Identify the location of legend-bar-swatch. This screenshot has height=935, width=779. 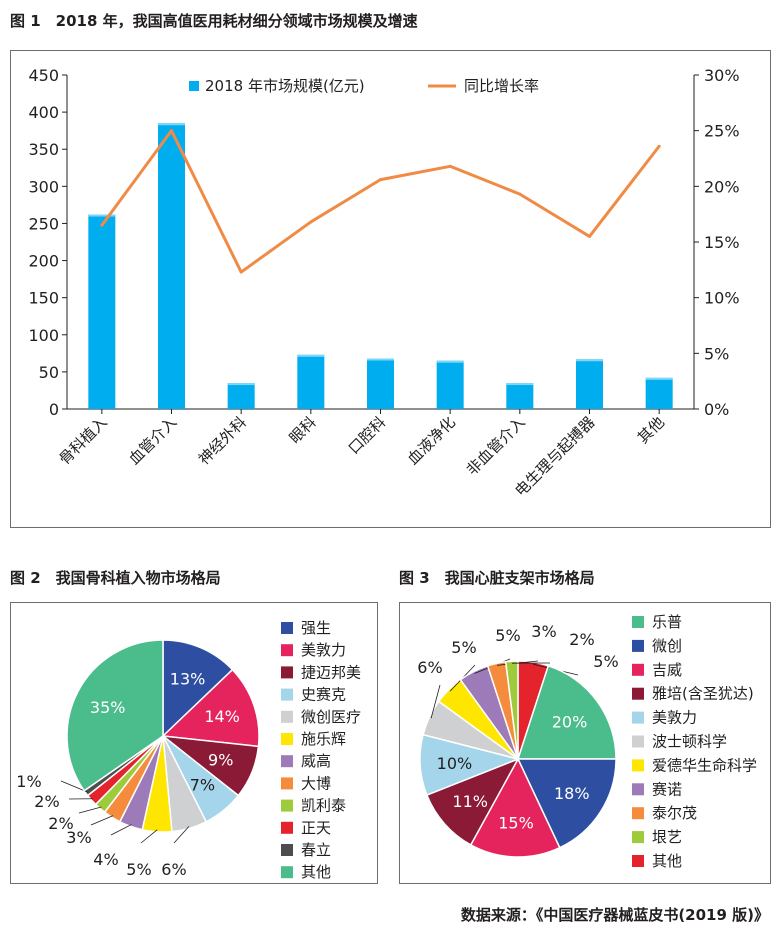
(194, 86).